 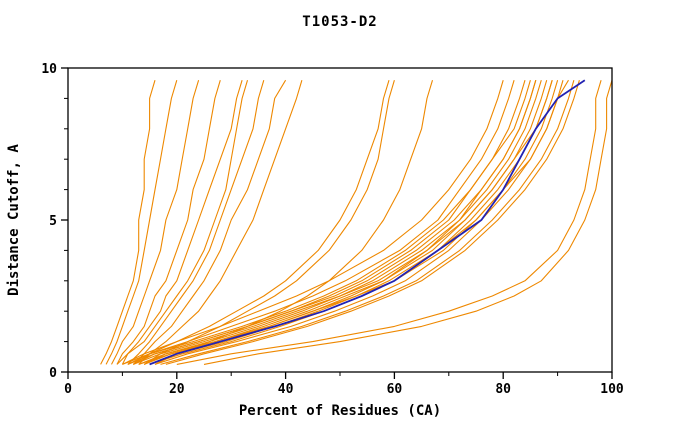 I want to click on y-tick-label: 10, so click(x=49, y=69).